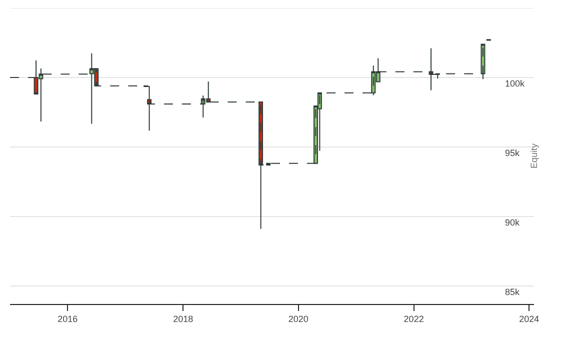 The height and width of the screenshot is (342, 568). I want to click on x-tick-label: 2016, so click(68, 319).